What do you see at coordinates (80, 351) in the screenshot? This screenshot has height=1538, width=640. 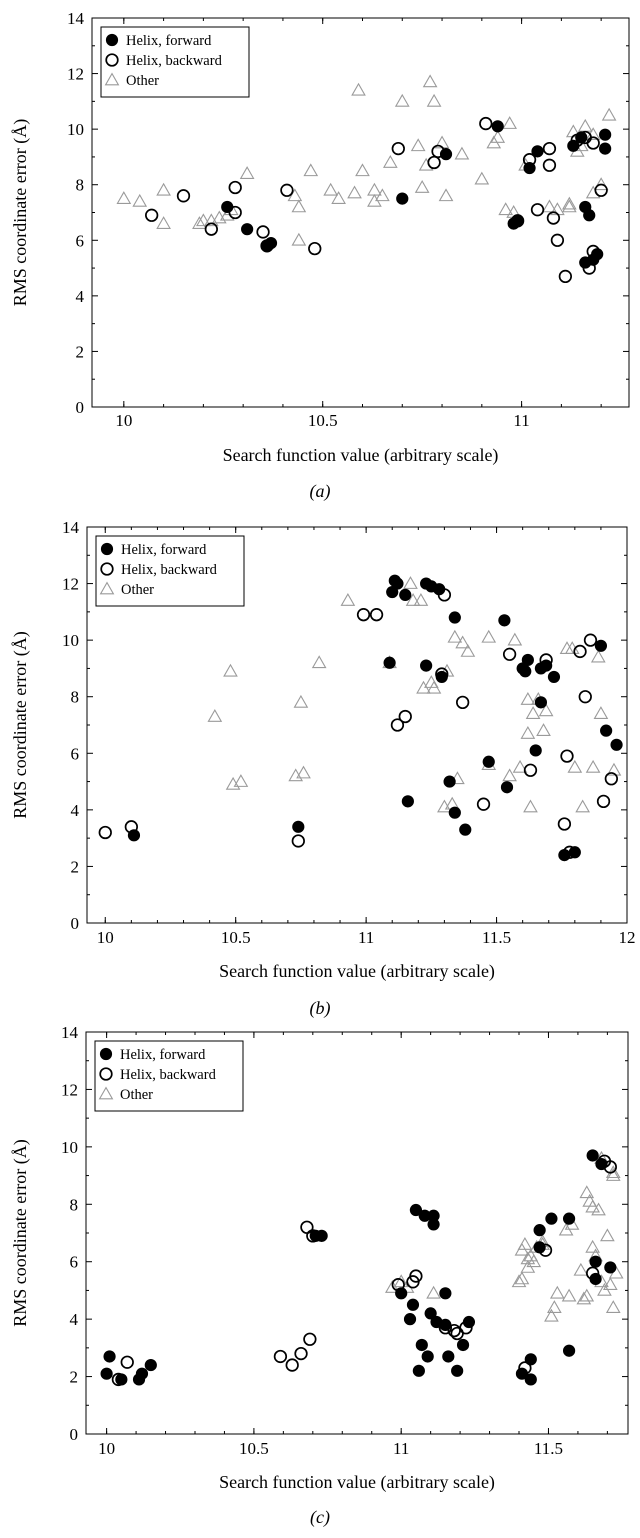 I see `chart-0-y-tick-label: 2` at bounding box center [80, 351].